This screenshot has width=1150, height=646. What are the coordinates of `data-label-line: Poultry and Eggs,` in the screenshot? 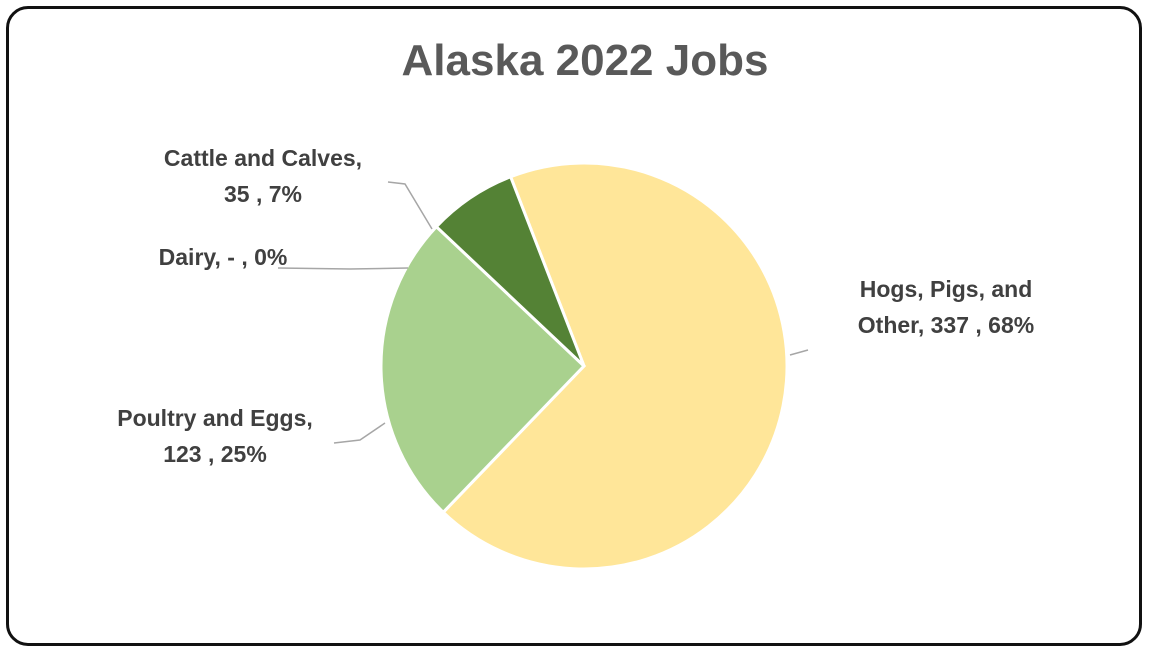 It's located at (215, 418).